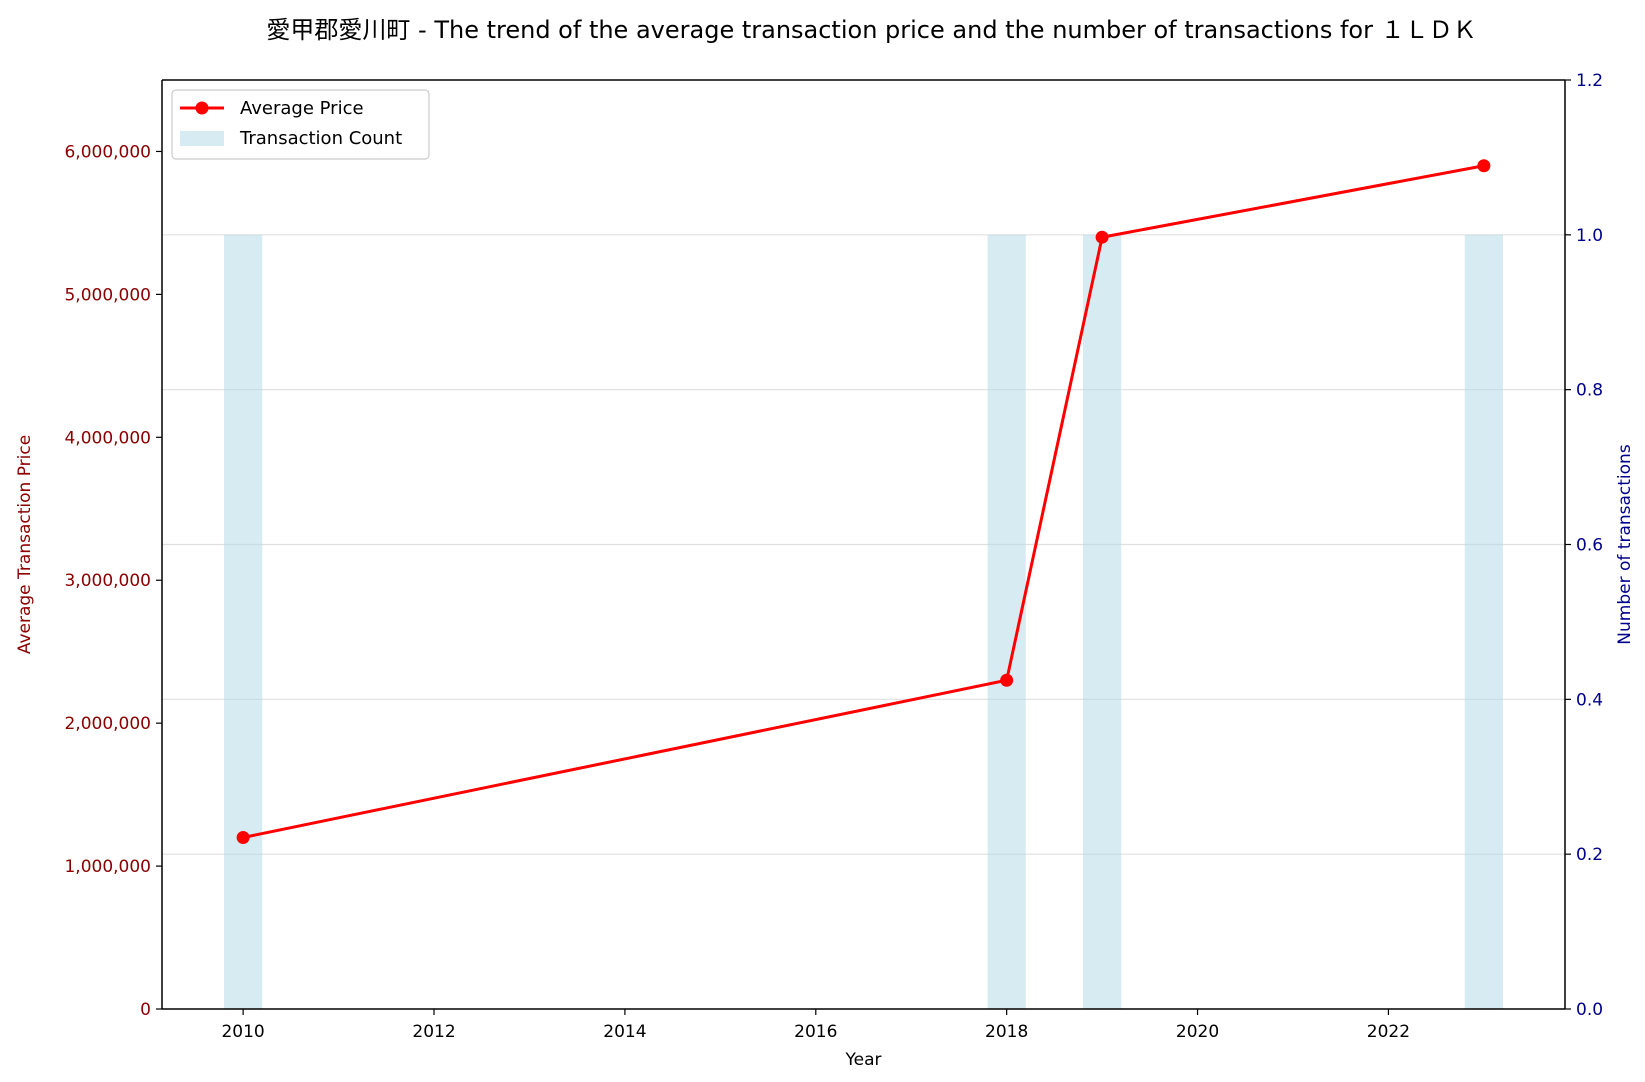 This screenshot has width=1645, height=1082. Describe the element at coordinates (107, 295) in the screenshot. I see `y-left-tick-label: 5,000,000` at that location.